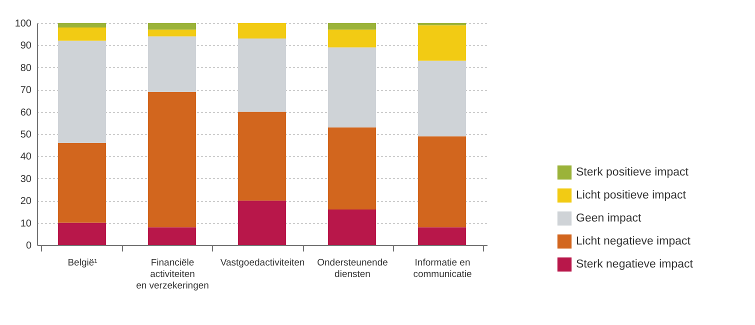 This screenshot has width=755, height=325. What do you see at coordinates (352, 269) in the screenshot?
I see `x-tick-label: Ondersteunende diensten` at bounding box center [352, 269].